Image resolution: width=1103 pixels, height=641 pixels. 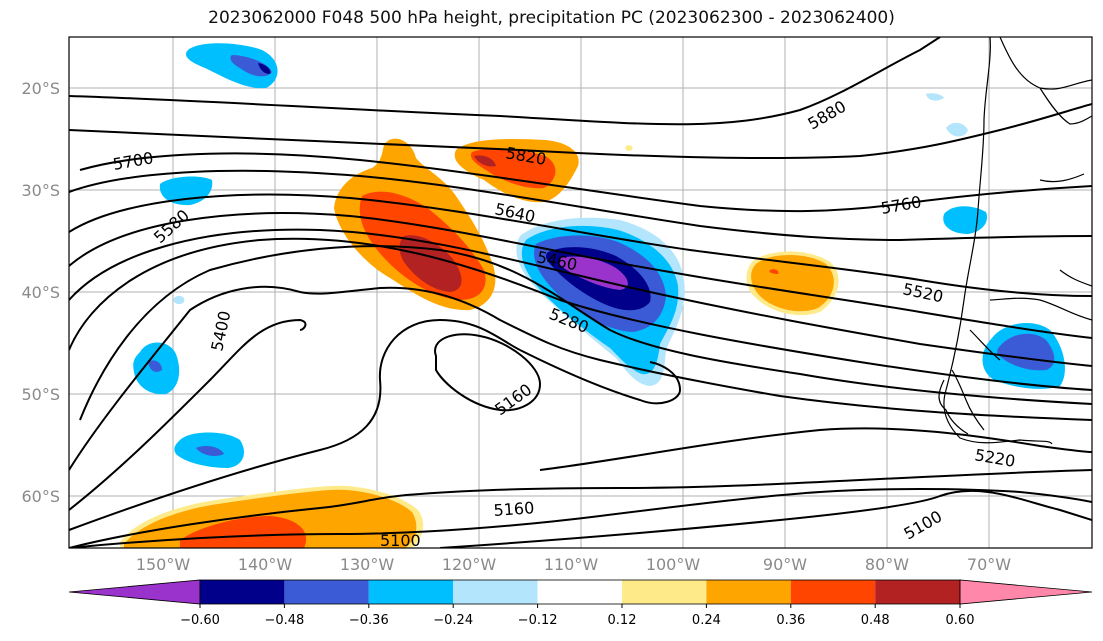 I want to click on latitude-labels: 20°S 30°S 40°S 50°S 60°S, so click(x=40, y=292).